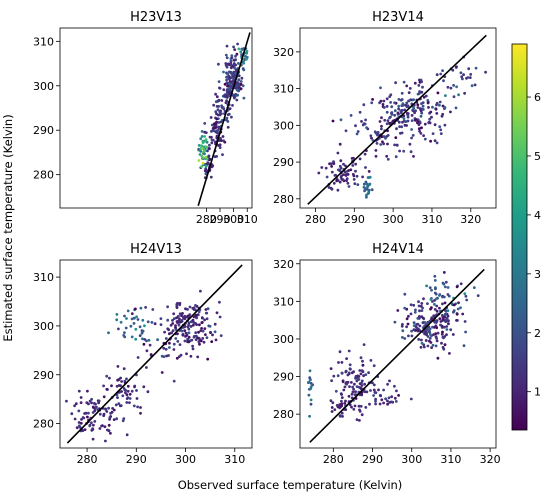 The height and width of the screenshot is (497, 550). What do you see at coordinates (398, 17) in the screenshot?
I see `subplot-title: H23V14` at bounding box center [398, 17].